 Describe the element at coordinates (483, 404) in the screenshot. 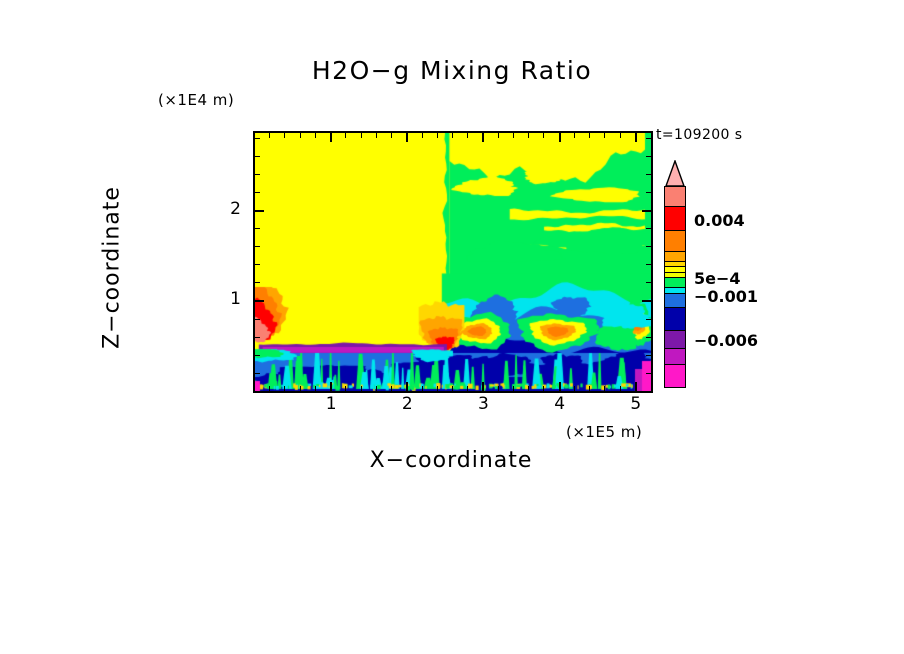

I see `x-ticklabel: 3` at that location.